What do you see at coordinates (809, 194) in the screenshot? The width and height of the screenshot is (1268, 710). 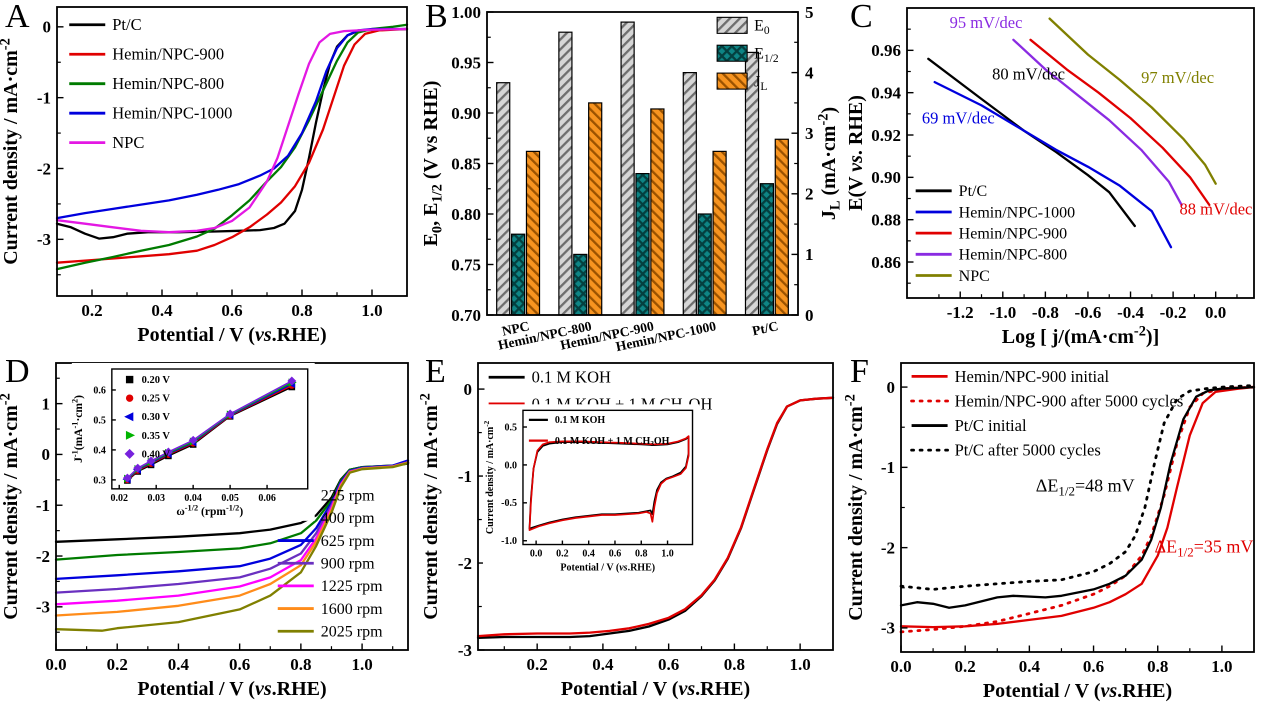 I see `svg-text: 2` at bounding box center [809, 194].